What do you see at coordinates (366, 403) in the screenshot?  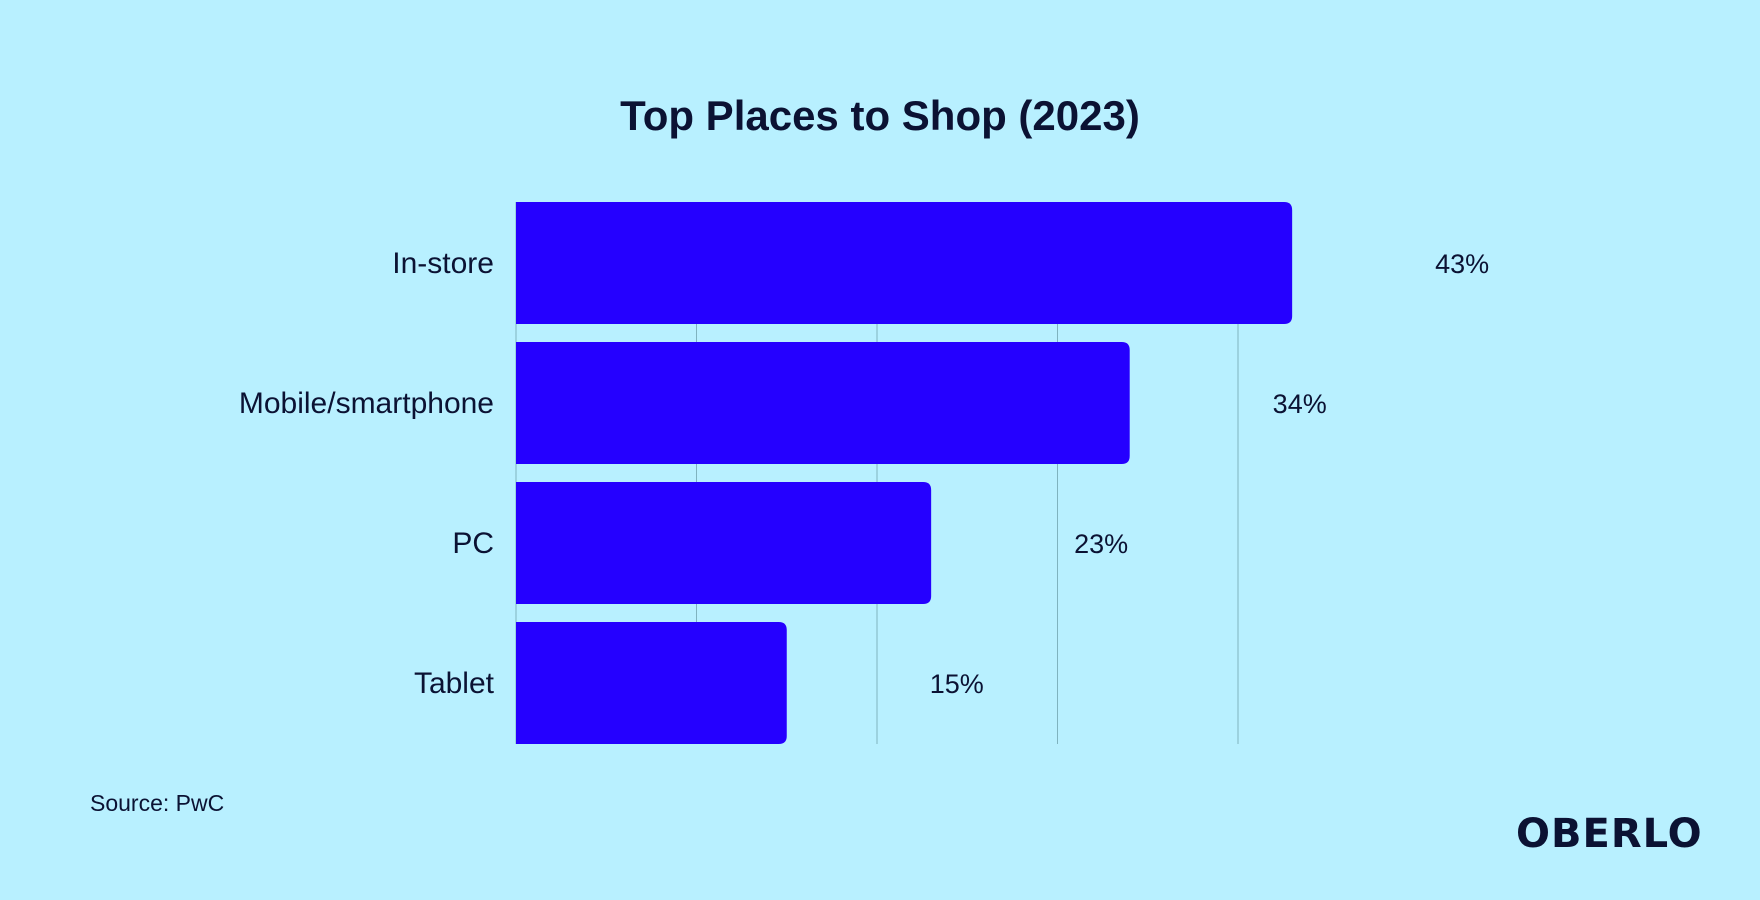 I see `category-label: Mobile/smartphone` at bounding box center [366, 403].